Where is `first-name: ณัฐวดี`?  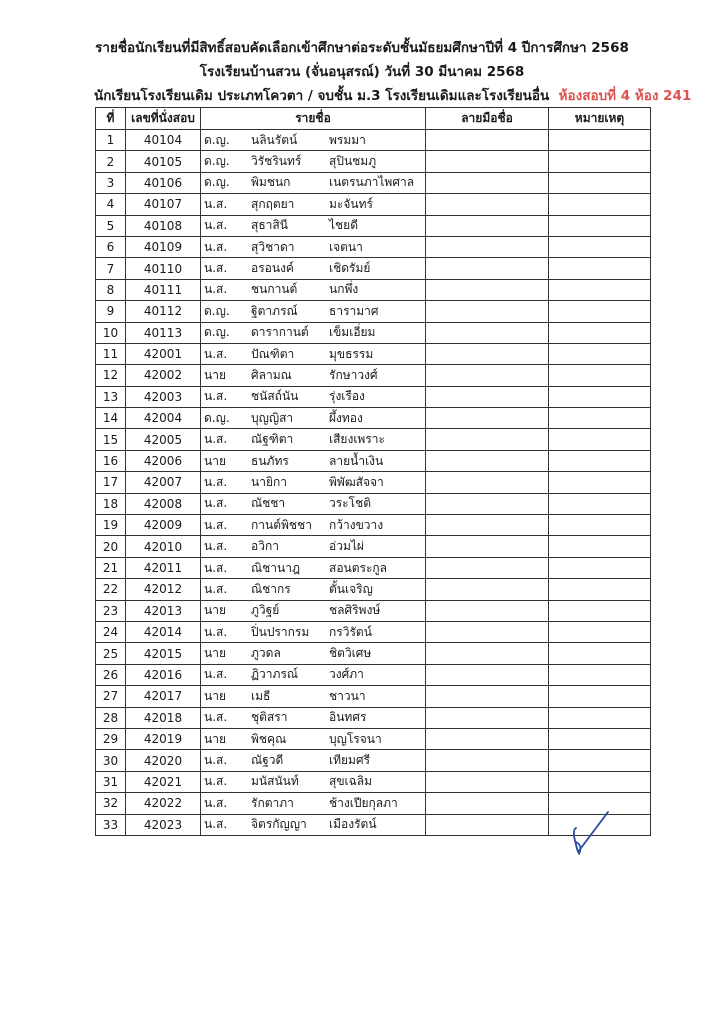
first-name: ณัฐวดี is located at coordinates (290, 760).